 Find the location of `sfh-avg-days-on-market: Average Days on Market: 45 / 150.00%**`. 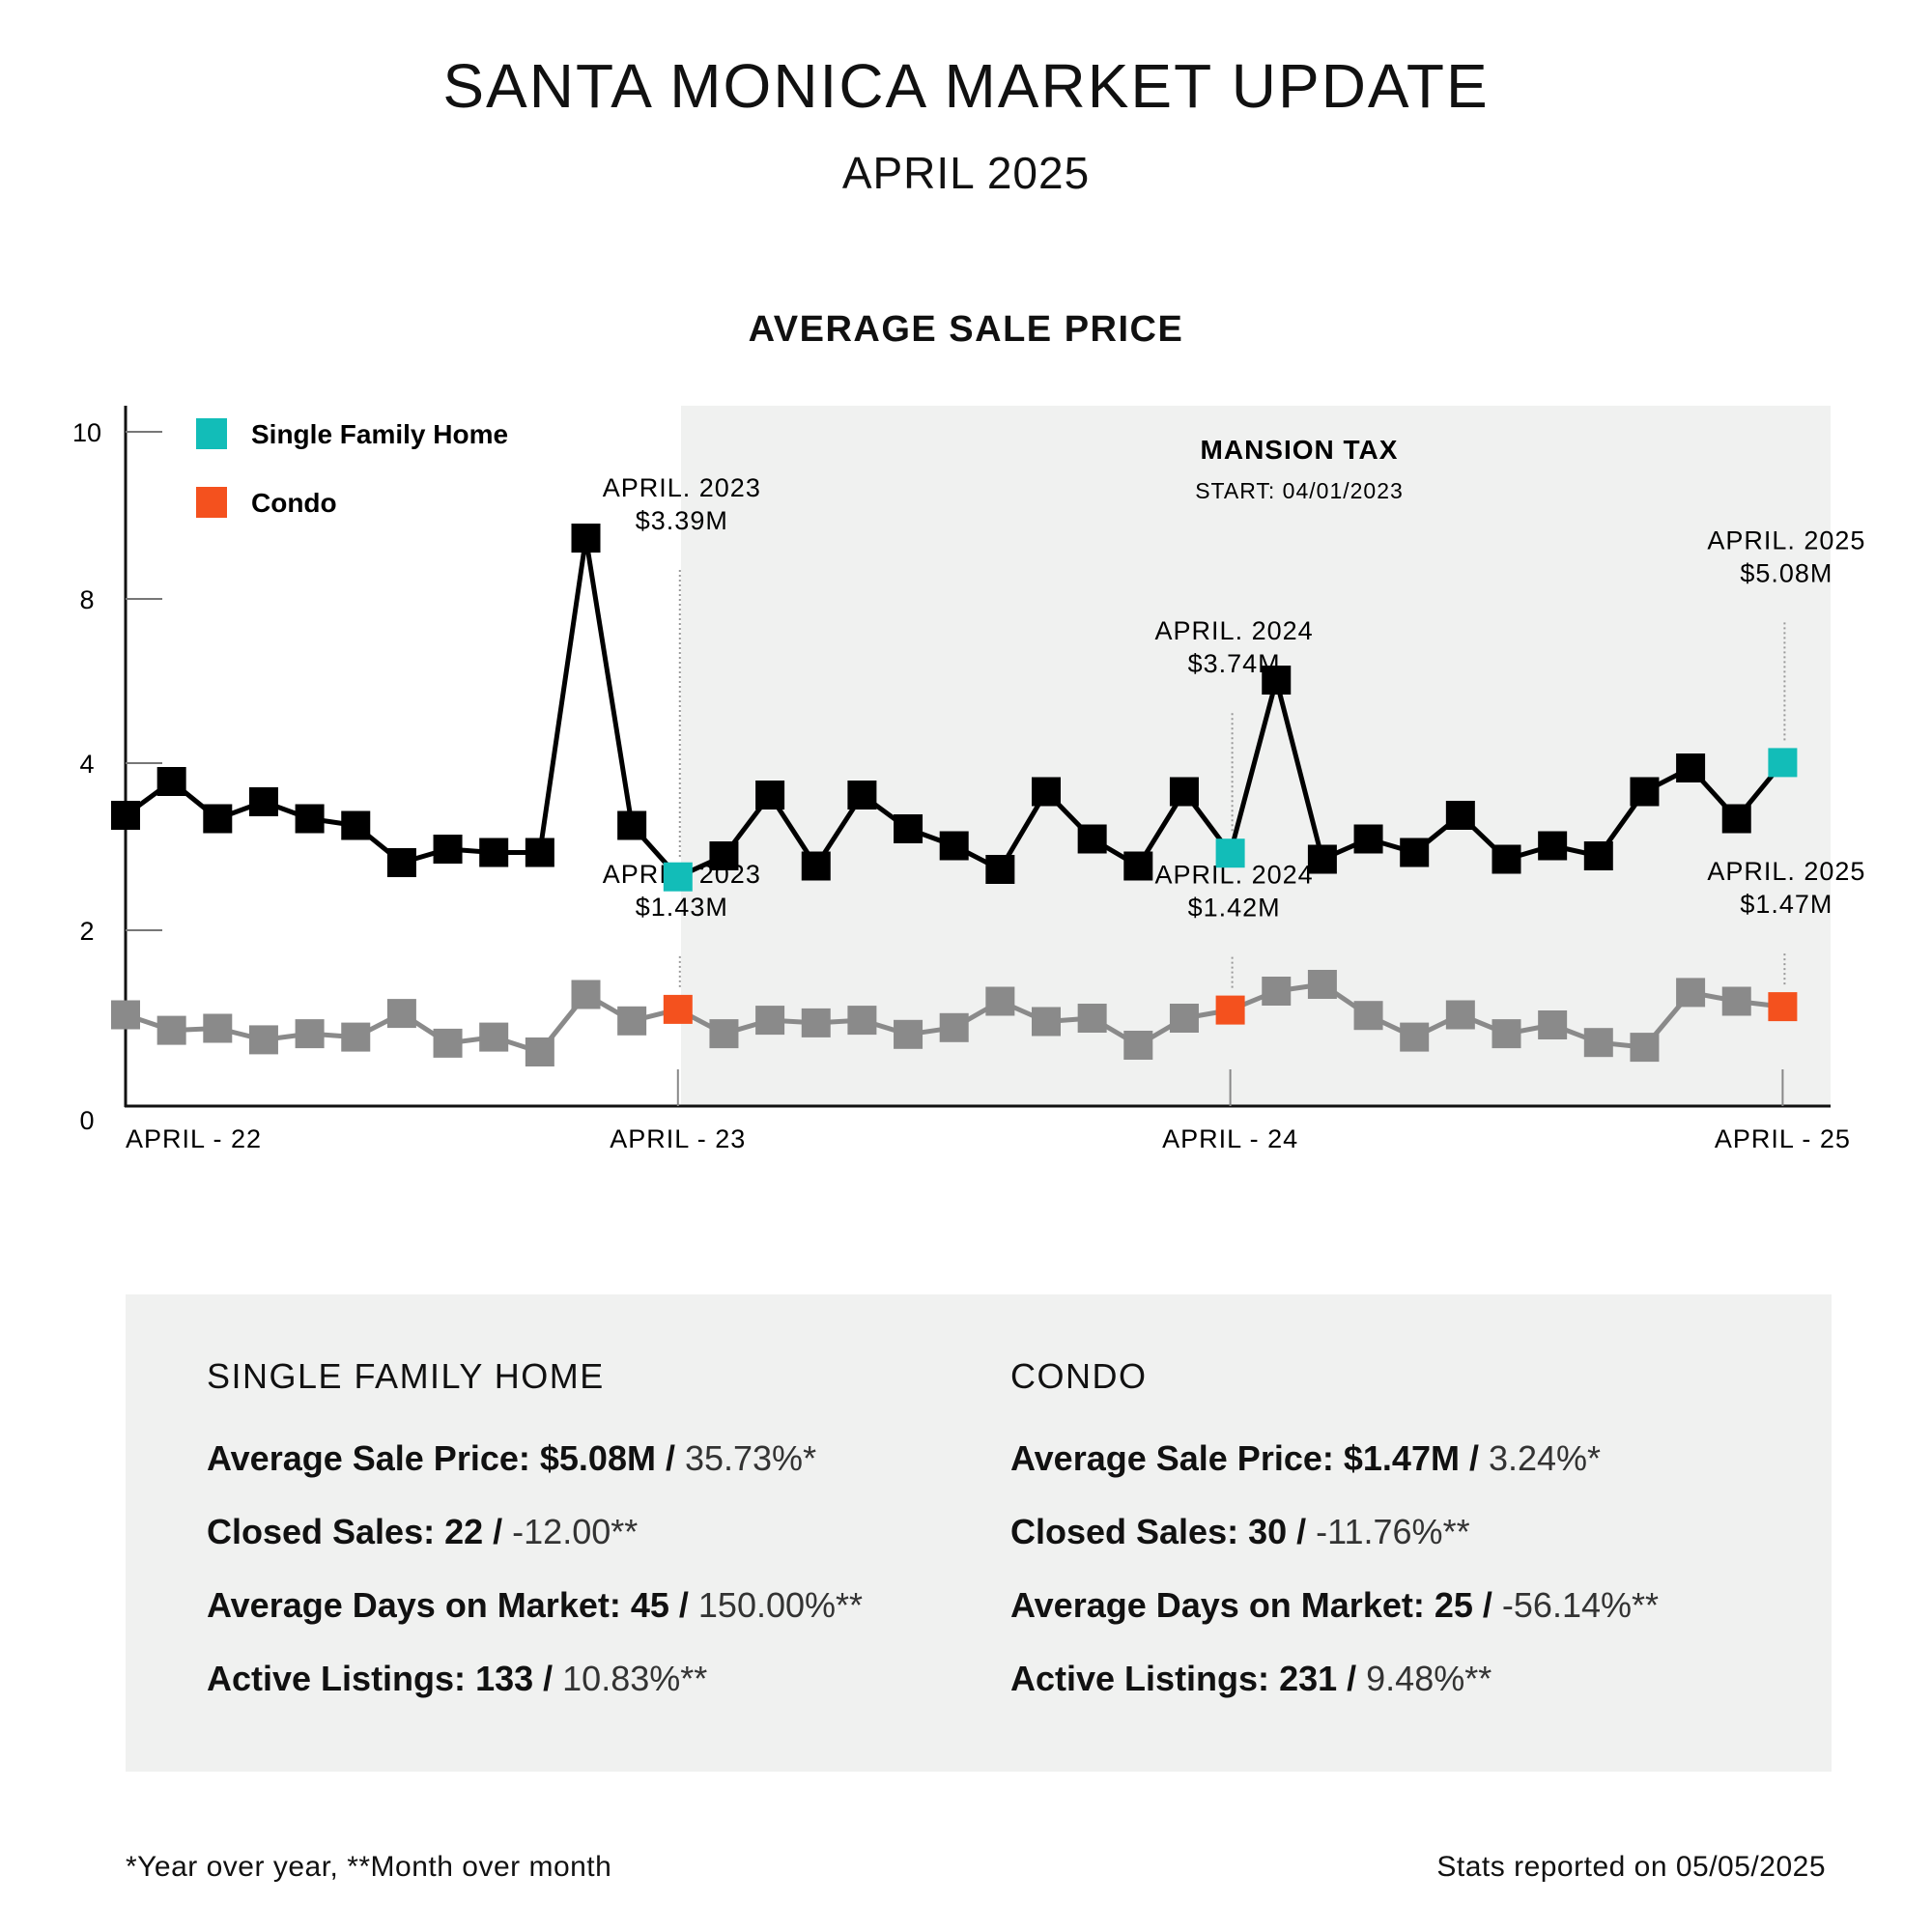

sfh-avg-days-on-market: Average Days on Market: 45 / 150.00%** is located at coordinates (535, 1605).